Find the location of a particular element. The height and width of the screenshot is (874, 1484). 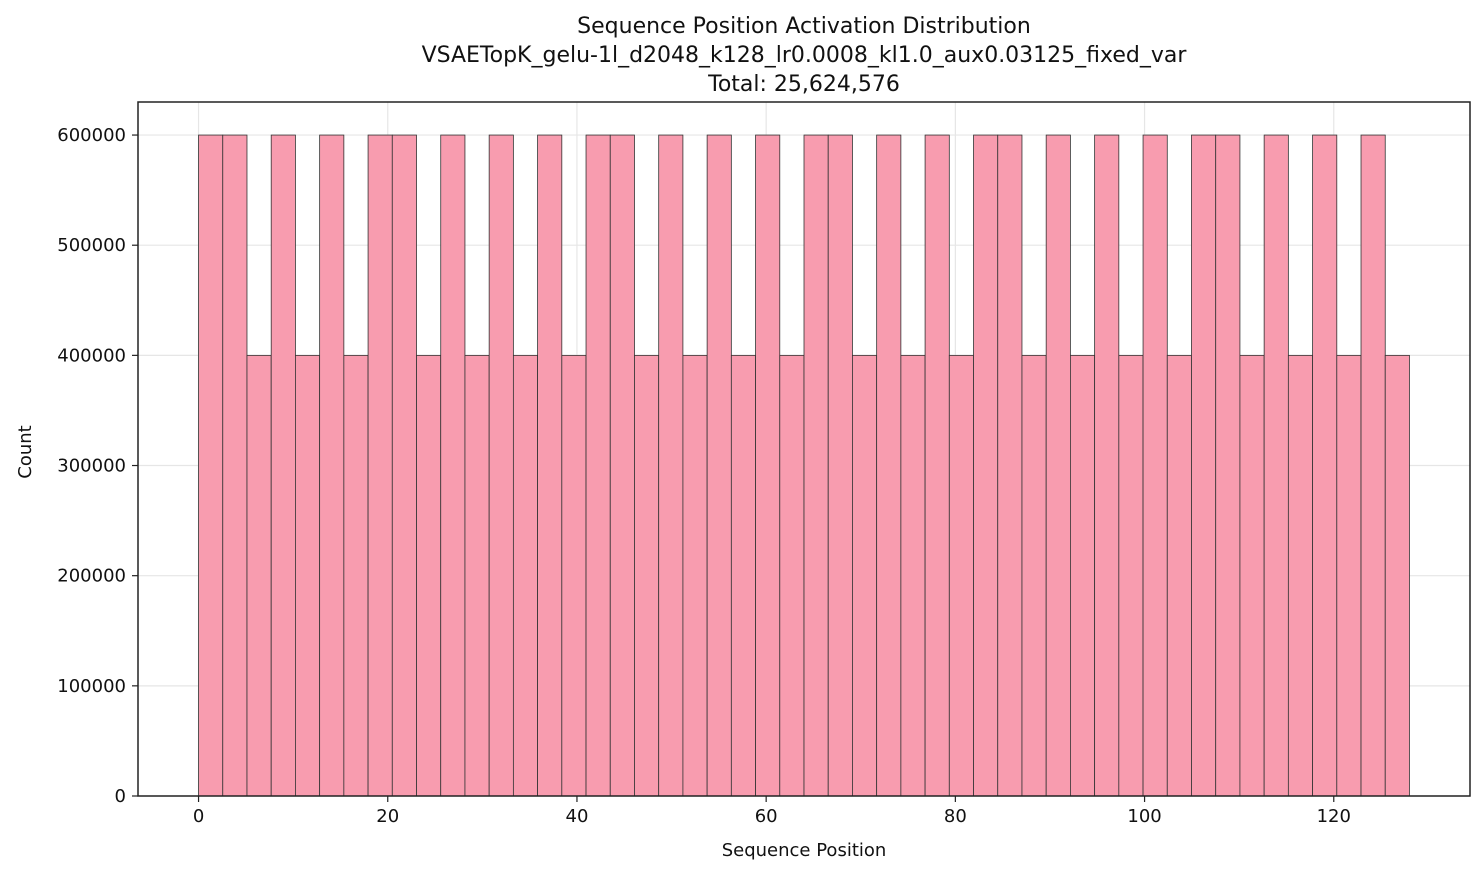

y-tick-label: 300000 is located at coordinates (91, 466).